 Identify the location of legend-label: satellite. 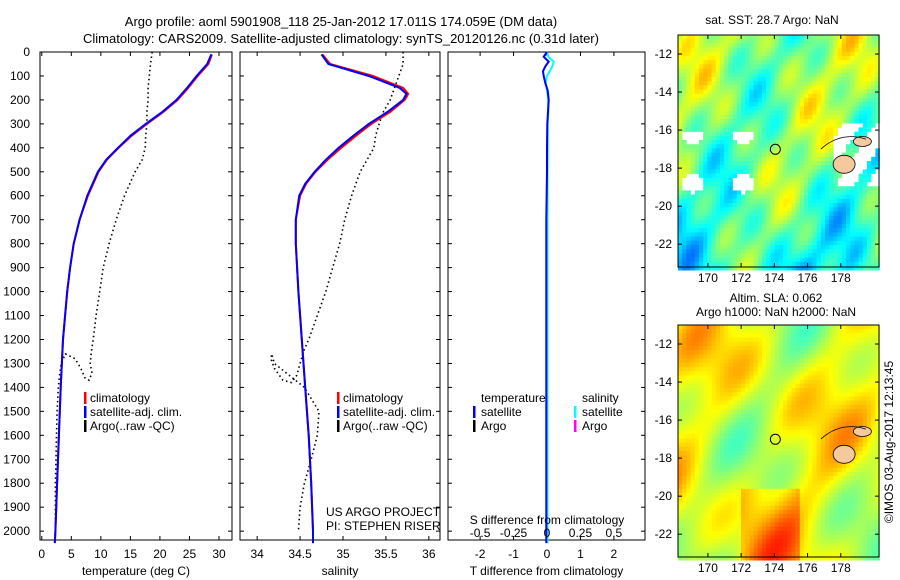
(602, 412).